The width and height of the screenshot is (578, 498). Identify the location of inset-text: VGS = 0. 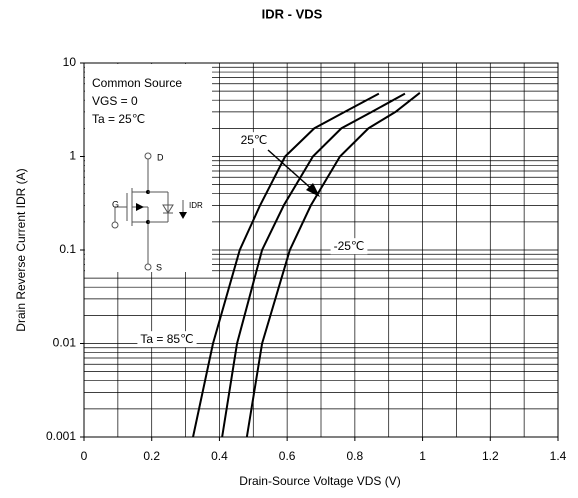
(115, 101).